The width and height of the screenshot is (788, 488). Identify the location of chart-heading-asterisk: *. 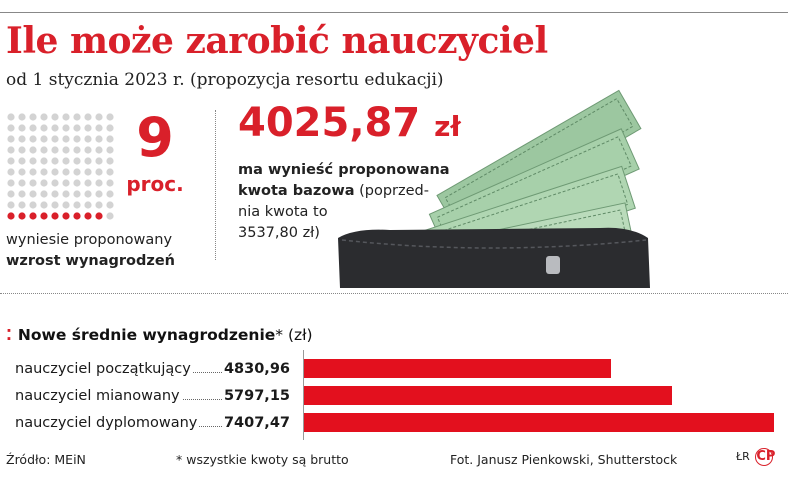
(279, 335).